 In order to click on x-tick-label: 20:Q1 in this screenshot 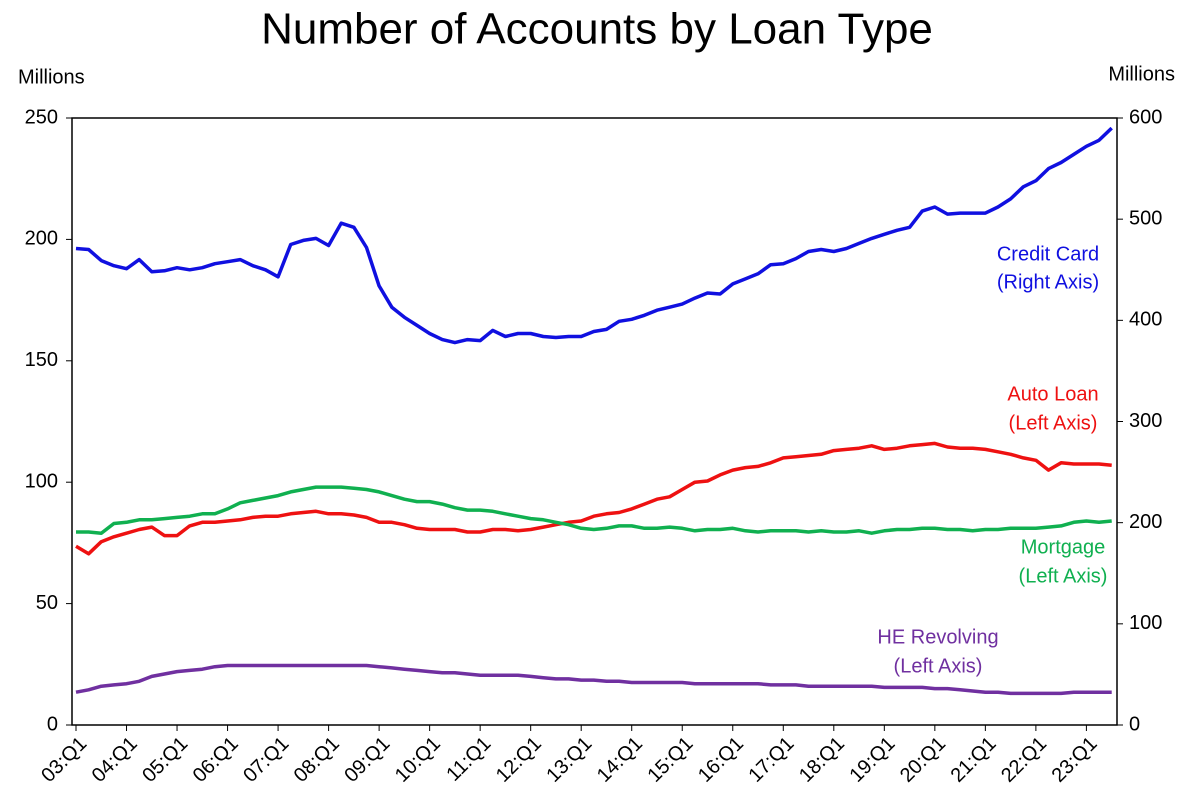, I will do `click(923, 760)`.